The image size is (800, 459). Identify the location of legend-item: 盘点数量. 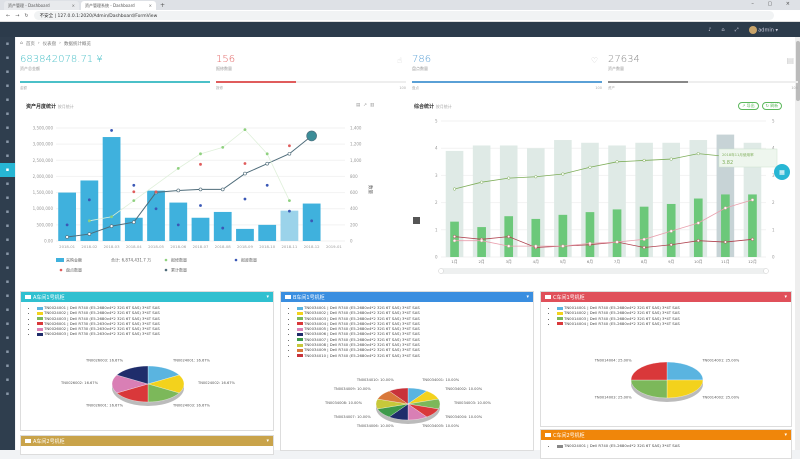
(70, 270).